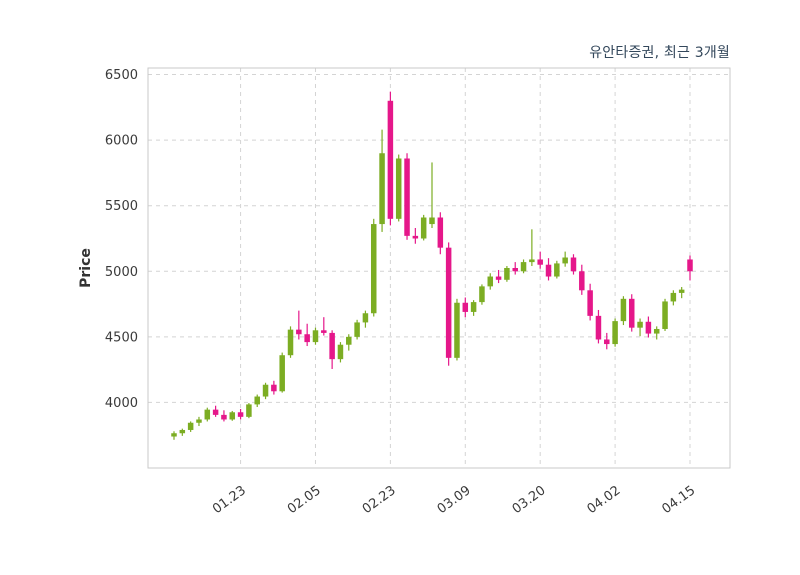  What do you see at coordinates (229, 500) in the screenshot?
I see `x-tick-label: 01.23` at bounding box center [229, 500].